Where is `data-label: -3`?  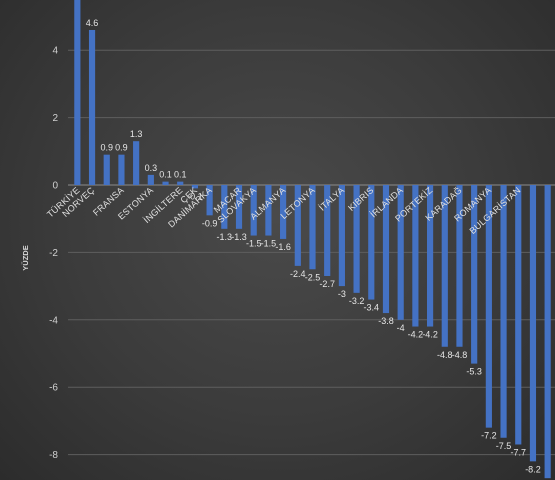 data-label: -3 is located at coordinates (342, 294).